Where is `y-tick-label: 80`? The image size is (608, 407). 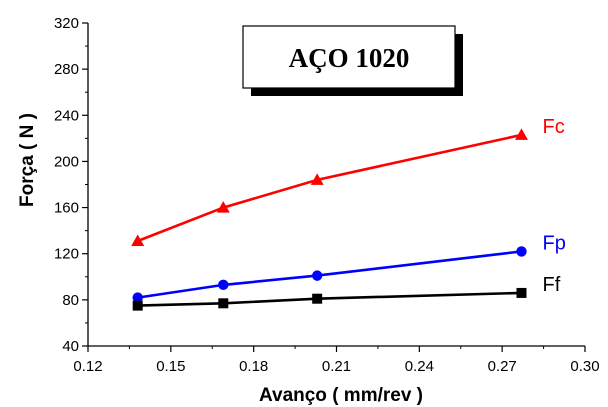 y-tick-label: 80 is located at coordinates (70, 300).